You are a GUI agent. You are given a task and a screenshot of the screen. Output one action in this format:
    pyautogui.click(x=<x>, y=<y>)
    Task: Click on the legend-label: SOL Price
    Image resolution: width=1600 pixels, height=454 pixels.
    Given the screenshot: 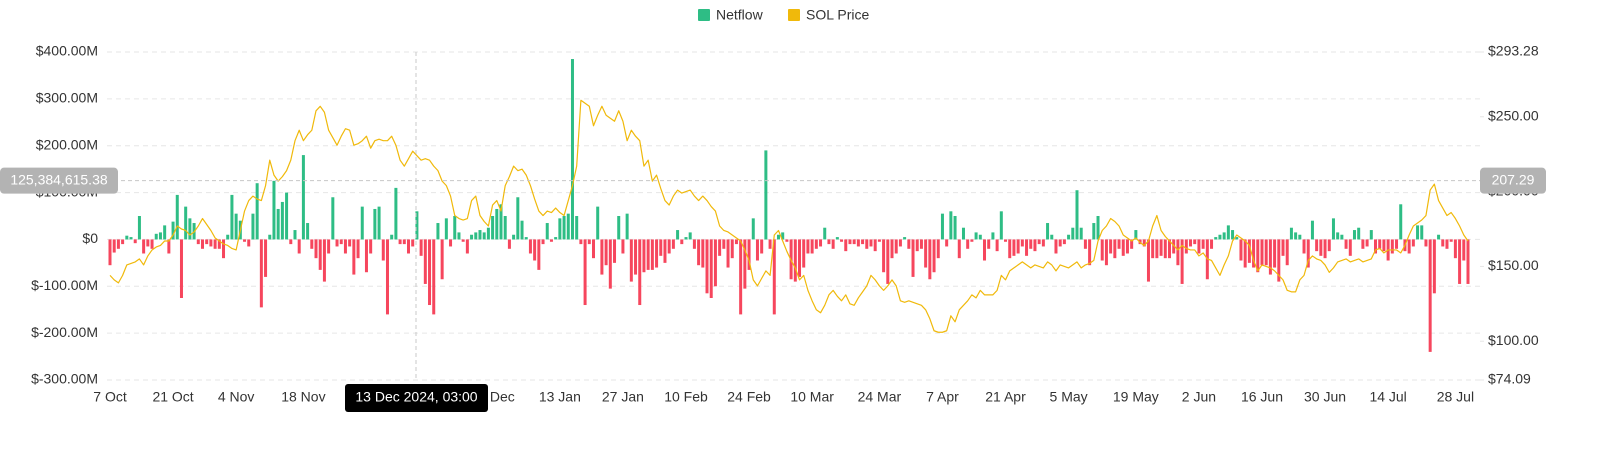 What is the action you would take?
    pyautogui.click(x=837, y=15)
    